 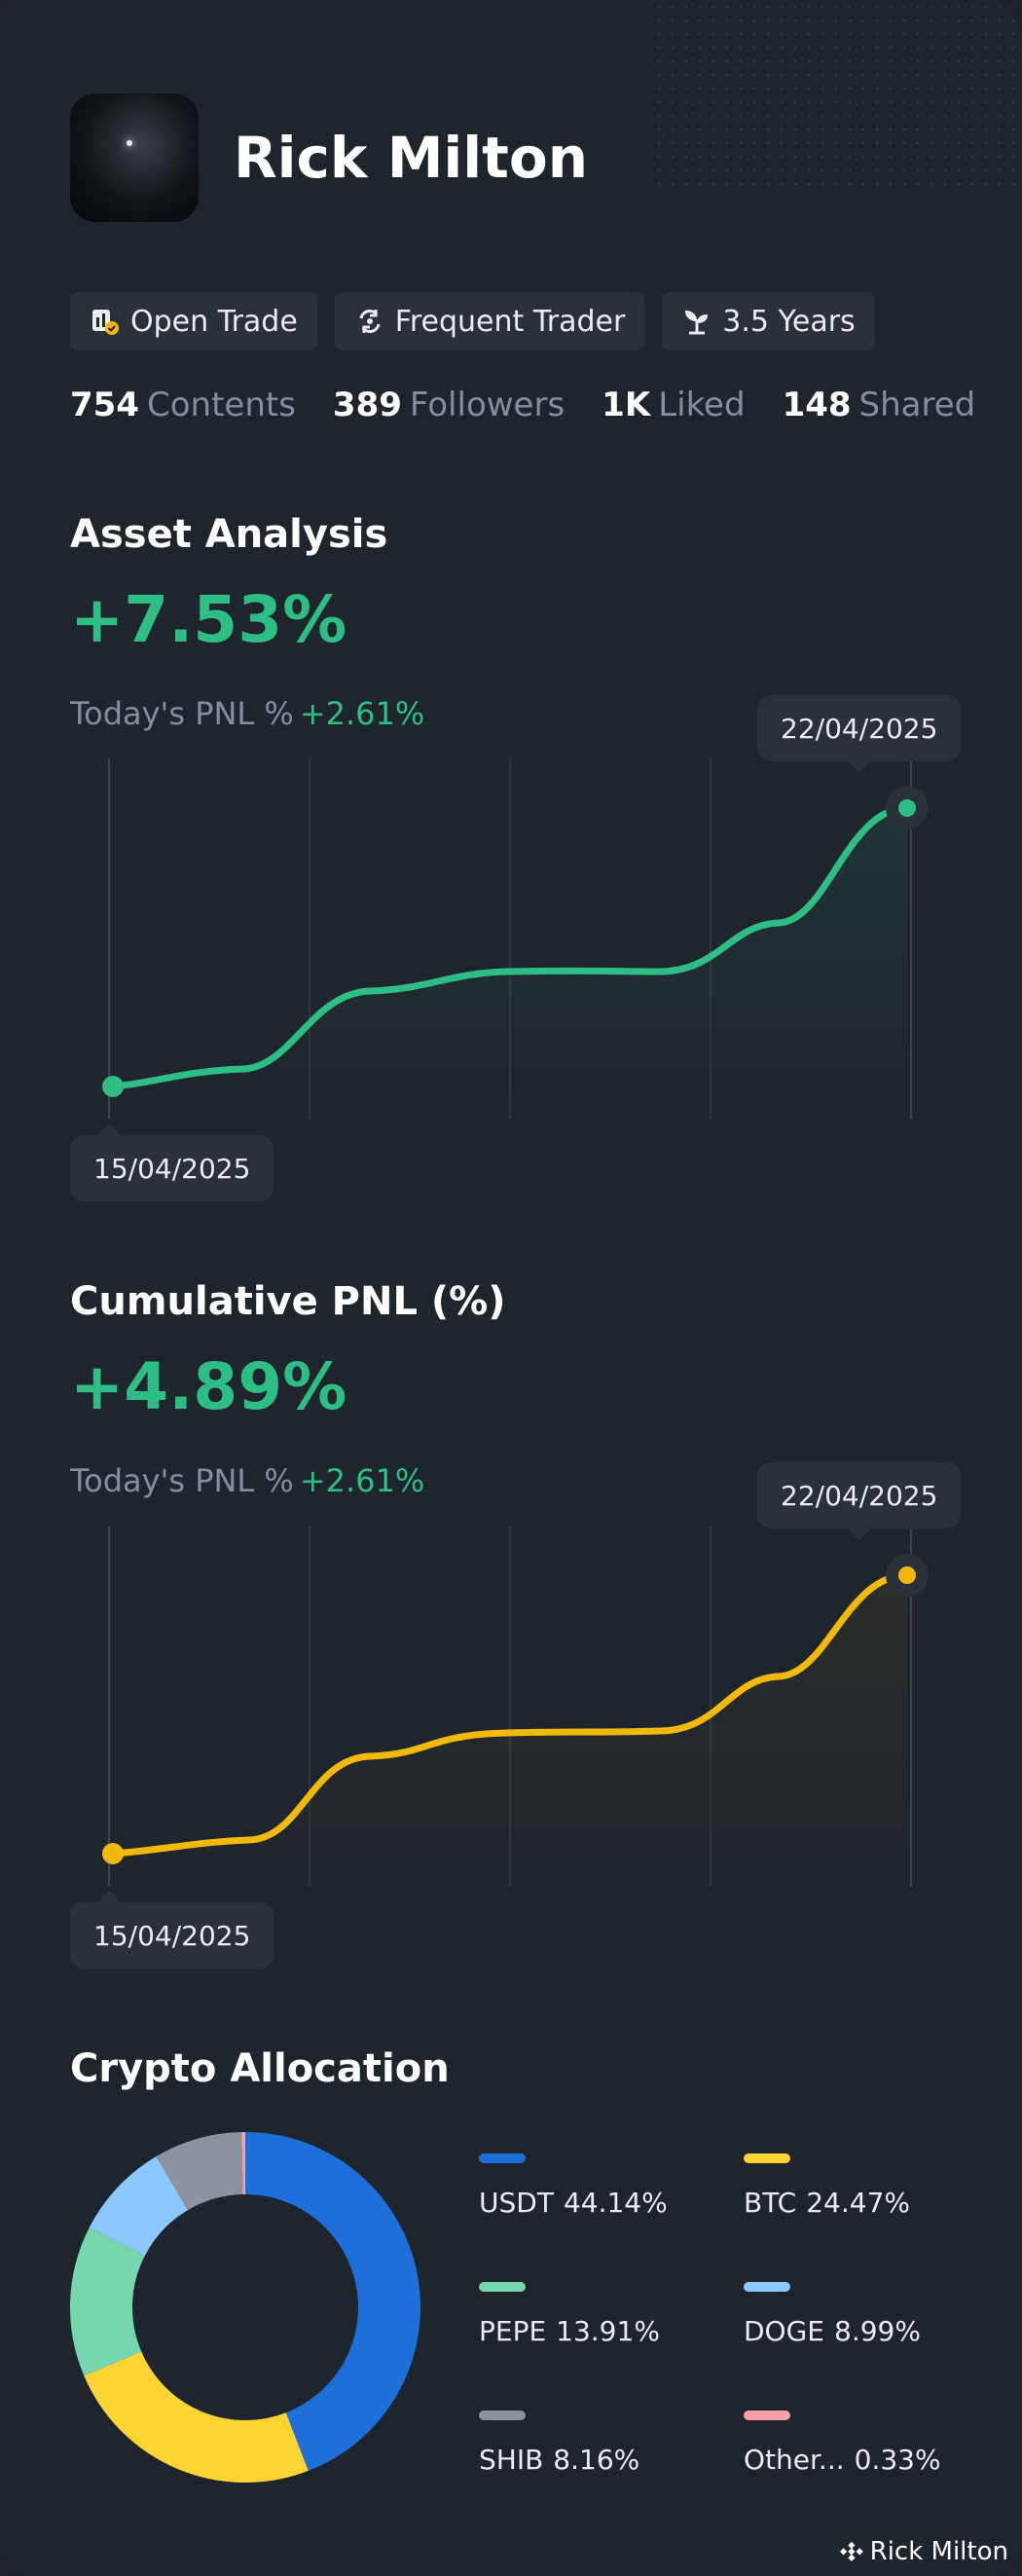 What do you see at coordinates (512, 2460) in the screenshot?
I see `legend-name: SHIB` at bounding box center [512, 2460].